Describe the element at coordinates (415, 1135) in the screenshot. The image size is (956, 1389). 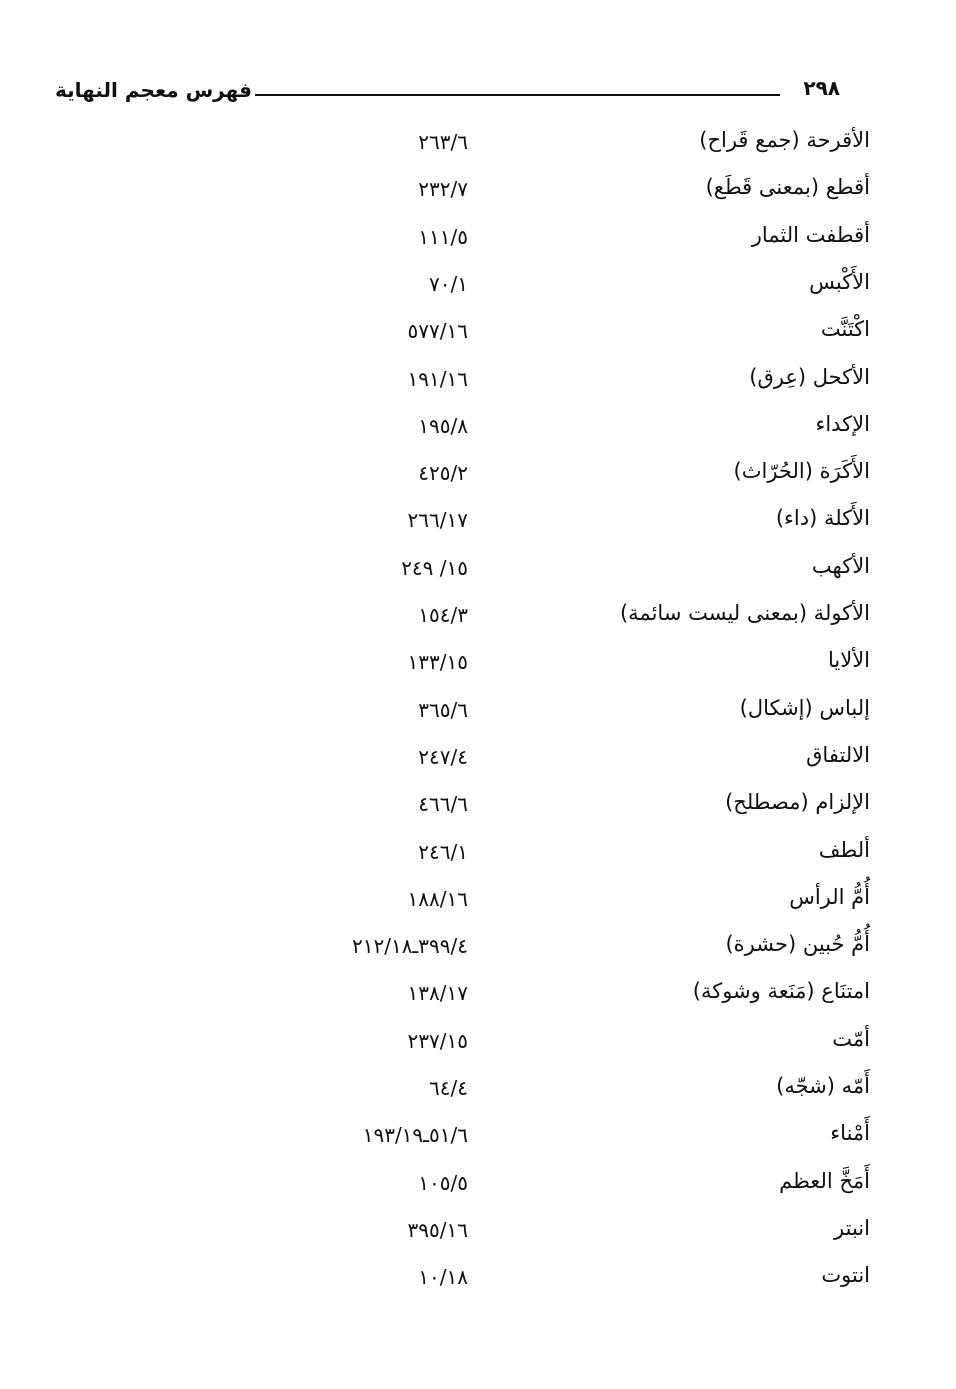
I see `entry-reference: ١٩٣/١٩ـ٥١/٦` at that location.